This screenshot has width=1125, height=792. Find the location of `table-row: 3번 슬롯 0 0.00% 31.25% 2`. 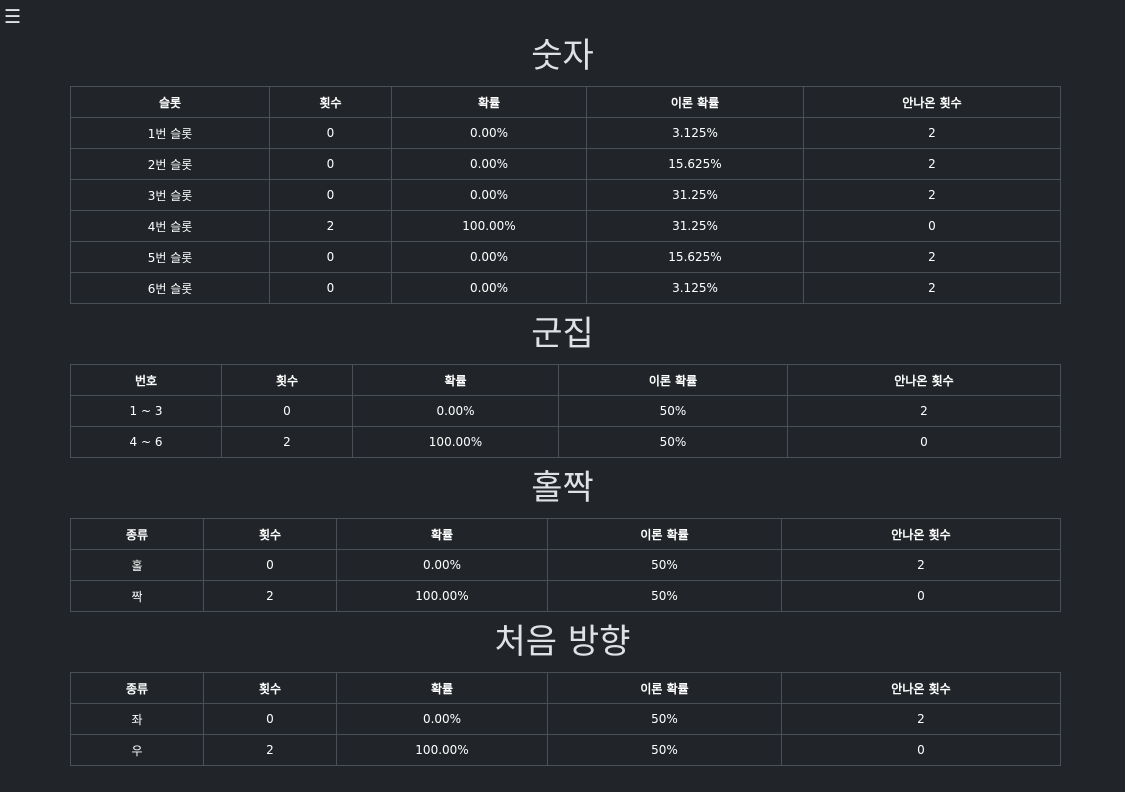

table-row: 3번 슬롯 0 0.00% 31.25% 2 is located at coordinates (565, 195).